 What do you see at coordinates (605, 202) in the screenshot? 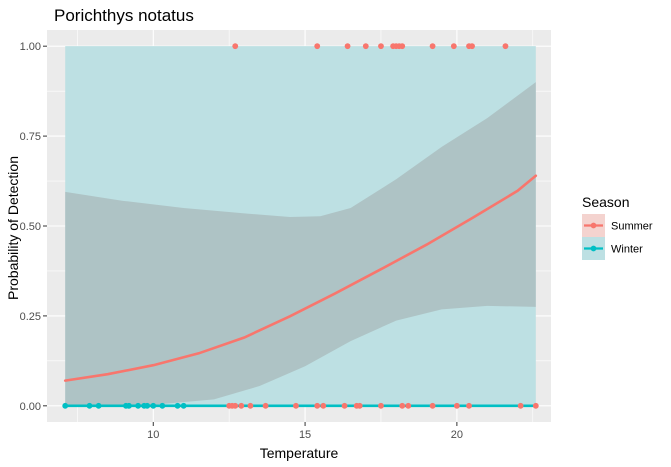
I see `legend-title: Season` at bounding box center [605, 202].